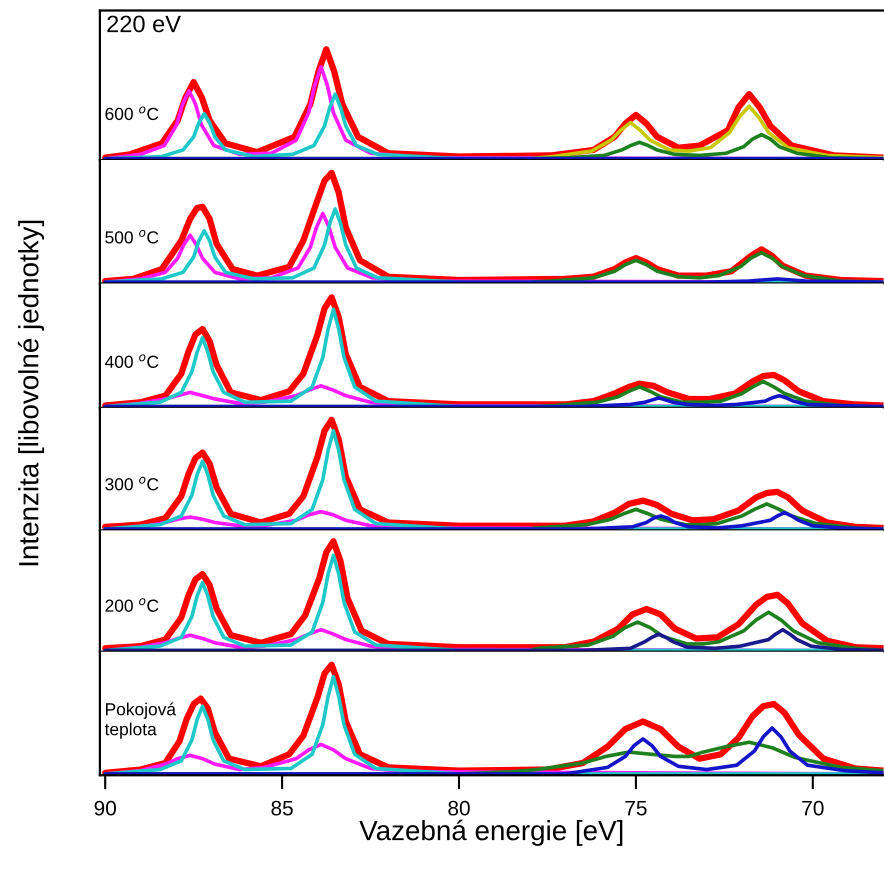 This screenshot has height=874, width=884. I want to click on x-tick-label: 70, so click(813, 808).